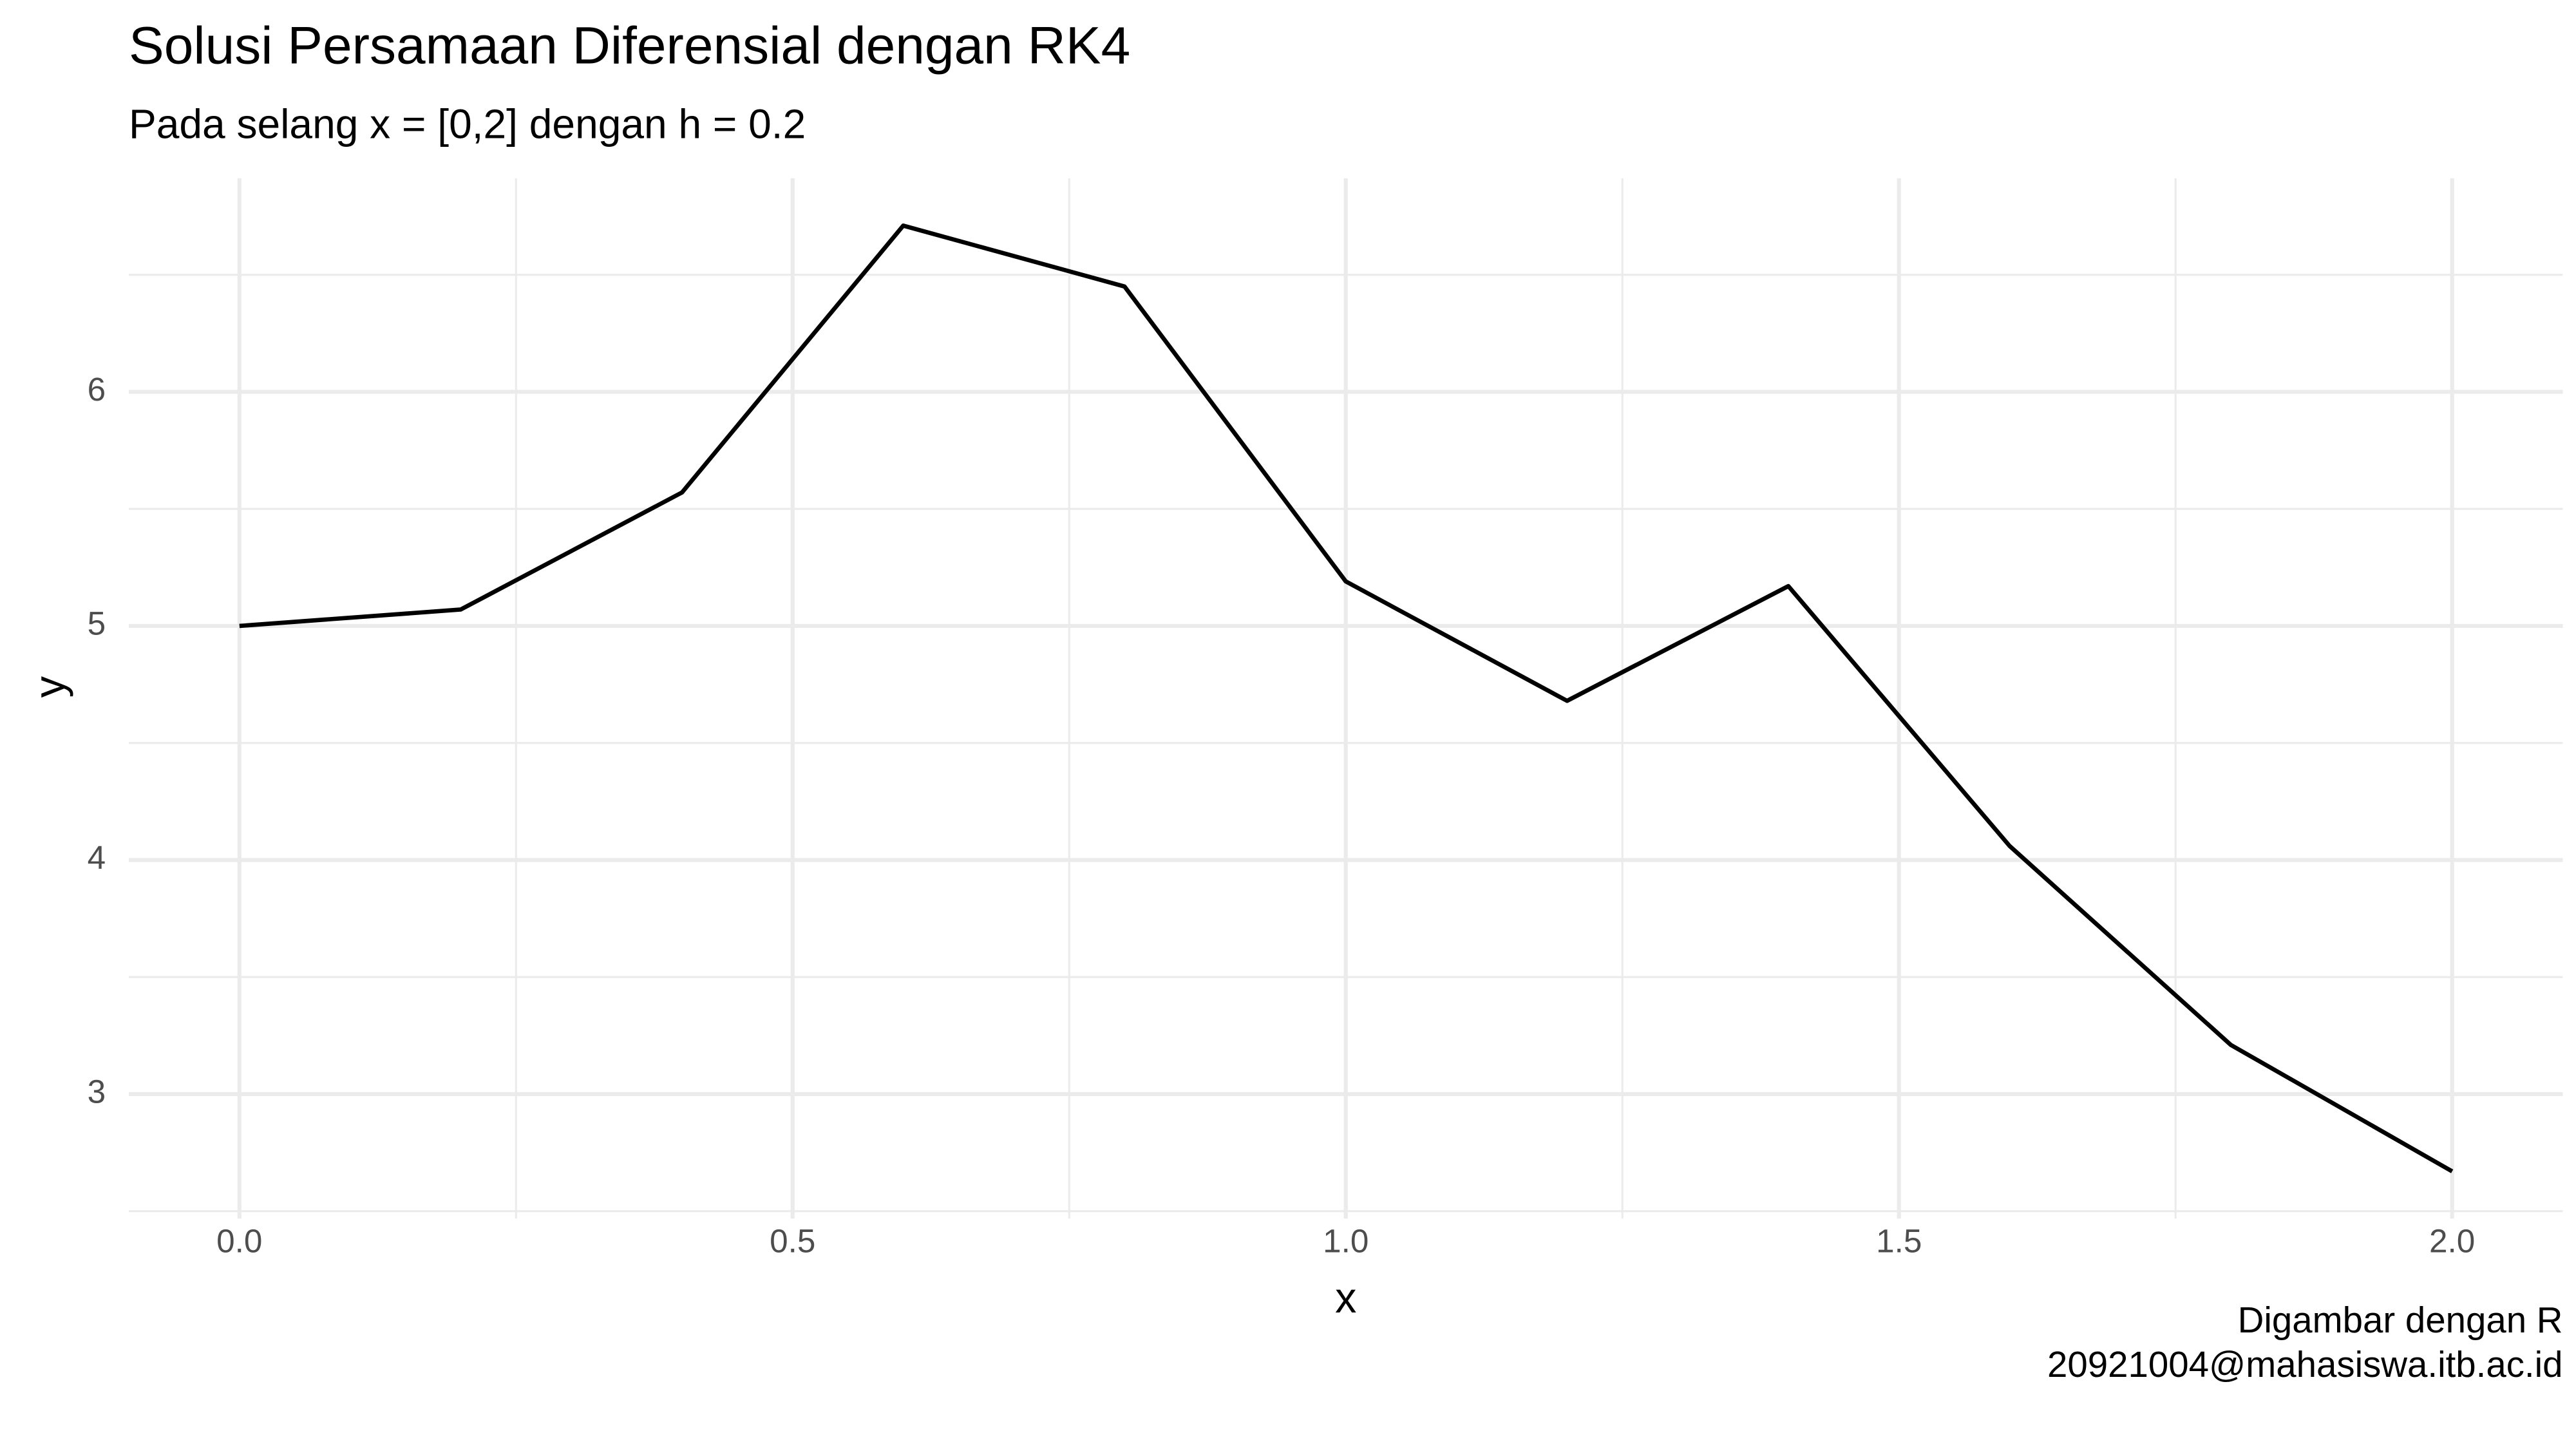 The width and height of the screenshot is (2576, 1449). Describe the element at coordinates (97, 1092) in the screenshot. I see `y-tick-label: 3` at that location.